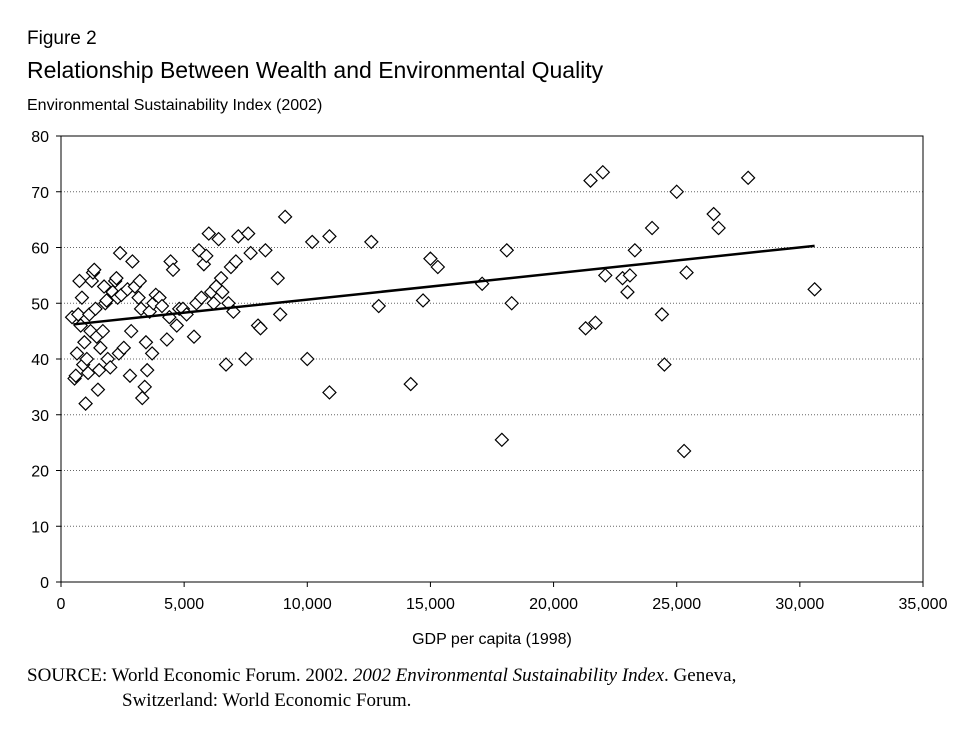 The width and height of the screenshot is (980, 739). What do you see at coordinates (40, 527) in the screenshot?
I see `y-tick-label: 10` at bounding box center [40, 527].